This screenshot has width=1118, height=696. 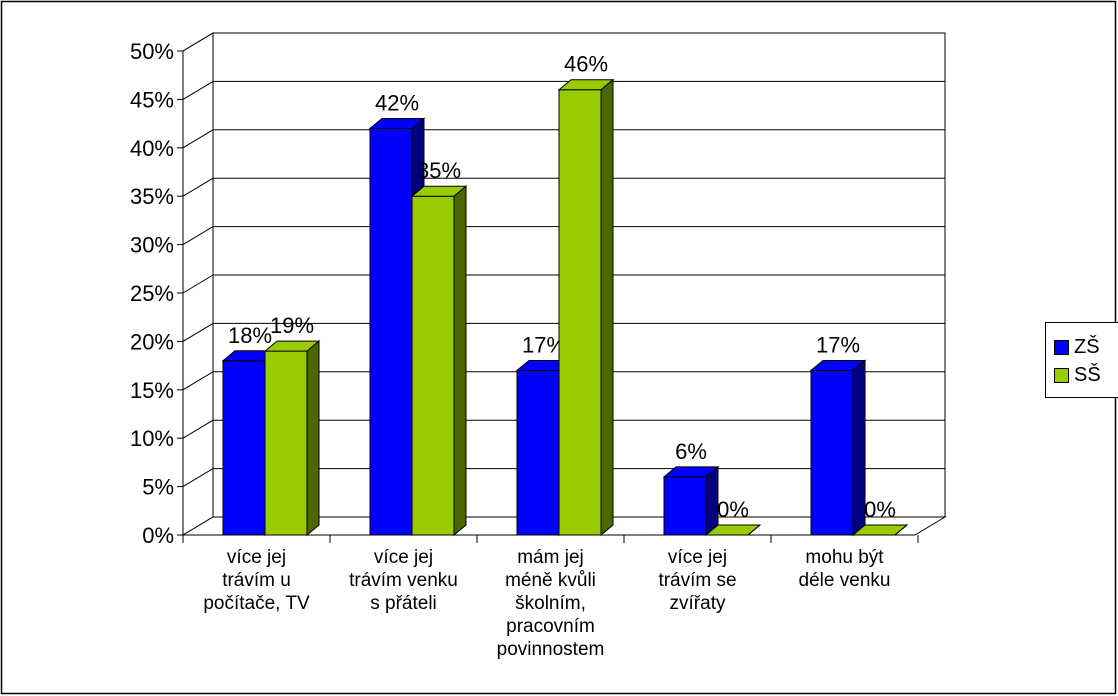 I want to click on data-label-0-0: 18%, so click(x=250, y=335).